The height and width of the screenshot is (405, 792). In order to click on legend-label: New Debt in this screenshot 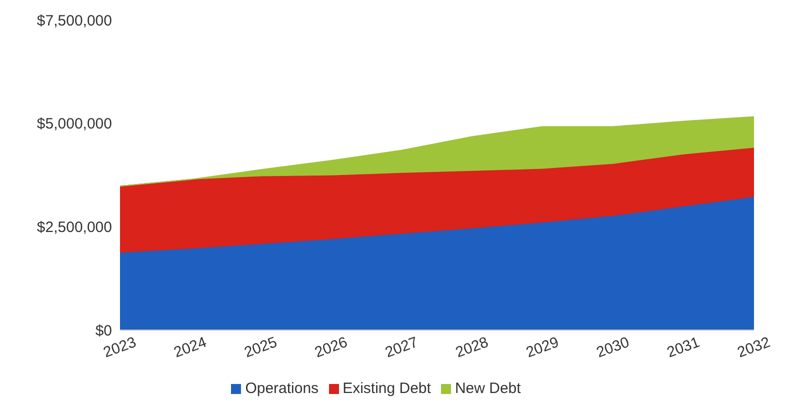, I will do `click(487, 388)`.